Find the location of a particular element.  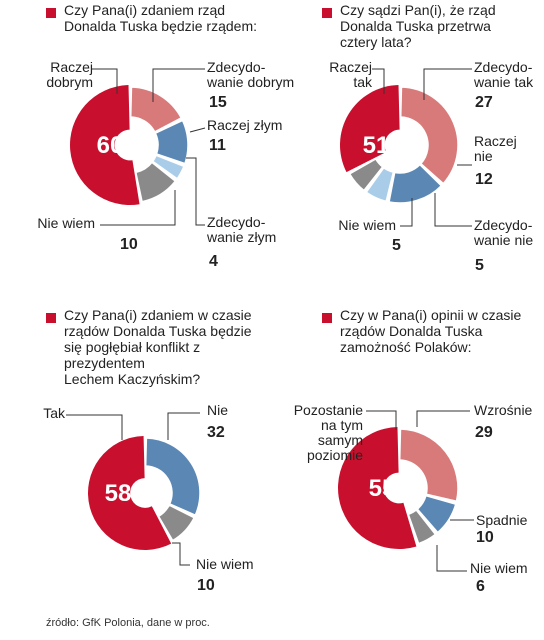

slice-label-raczej-dobrym: Raczej dobrym is located at coordinates (69, 74).